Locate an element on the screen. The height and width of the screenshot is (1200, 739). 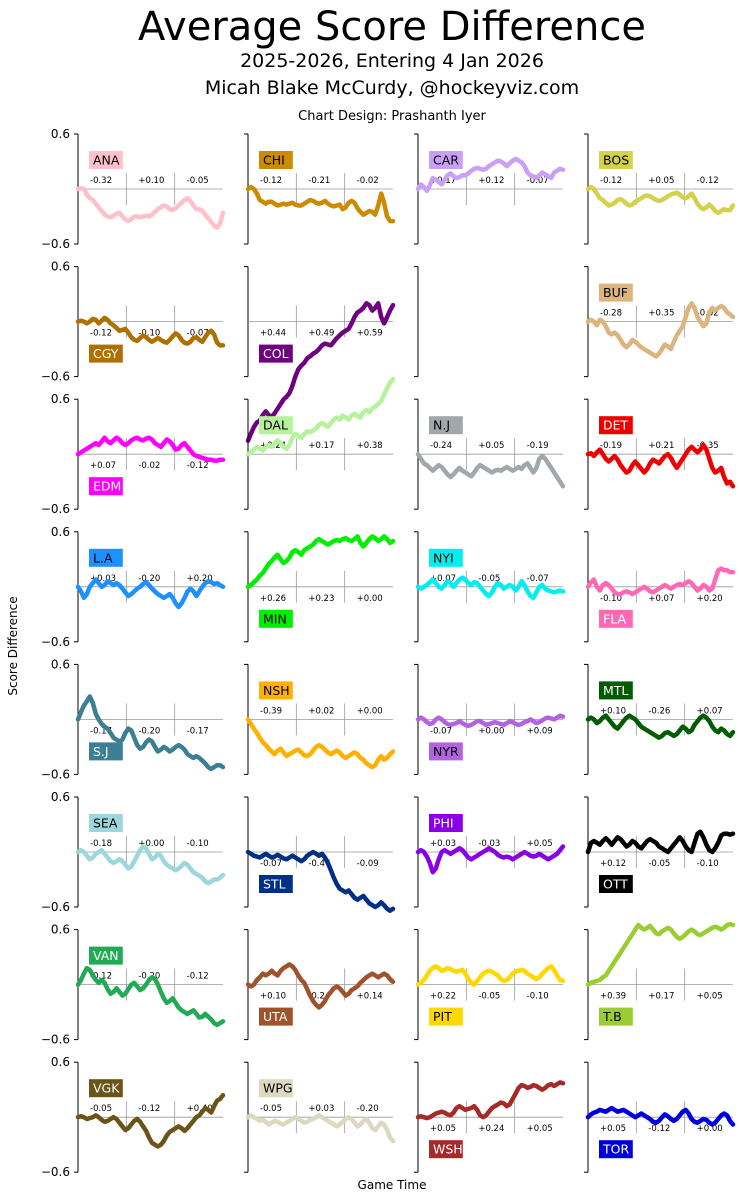
panel-stl-21: -0.07 -0.47 -0.09 STL is located at coordinates (320, 854).